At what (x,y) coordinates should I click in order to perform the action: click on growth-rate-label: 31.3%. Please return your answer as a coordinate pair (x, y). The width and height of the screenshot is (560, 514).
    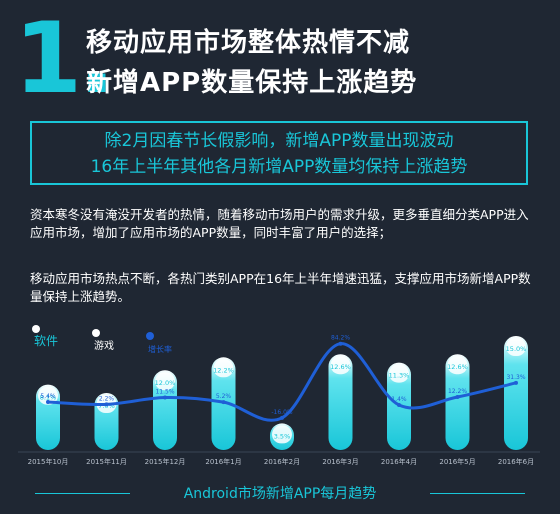
    Looking at the image, I should click on (515, 377).